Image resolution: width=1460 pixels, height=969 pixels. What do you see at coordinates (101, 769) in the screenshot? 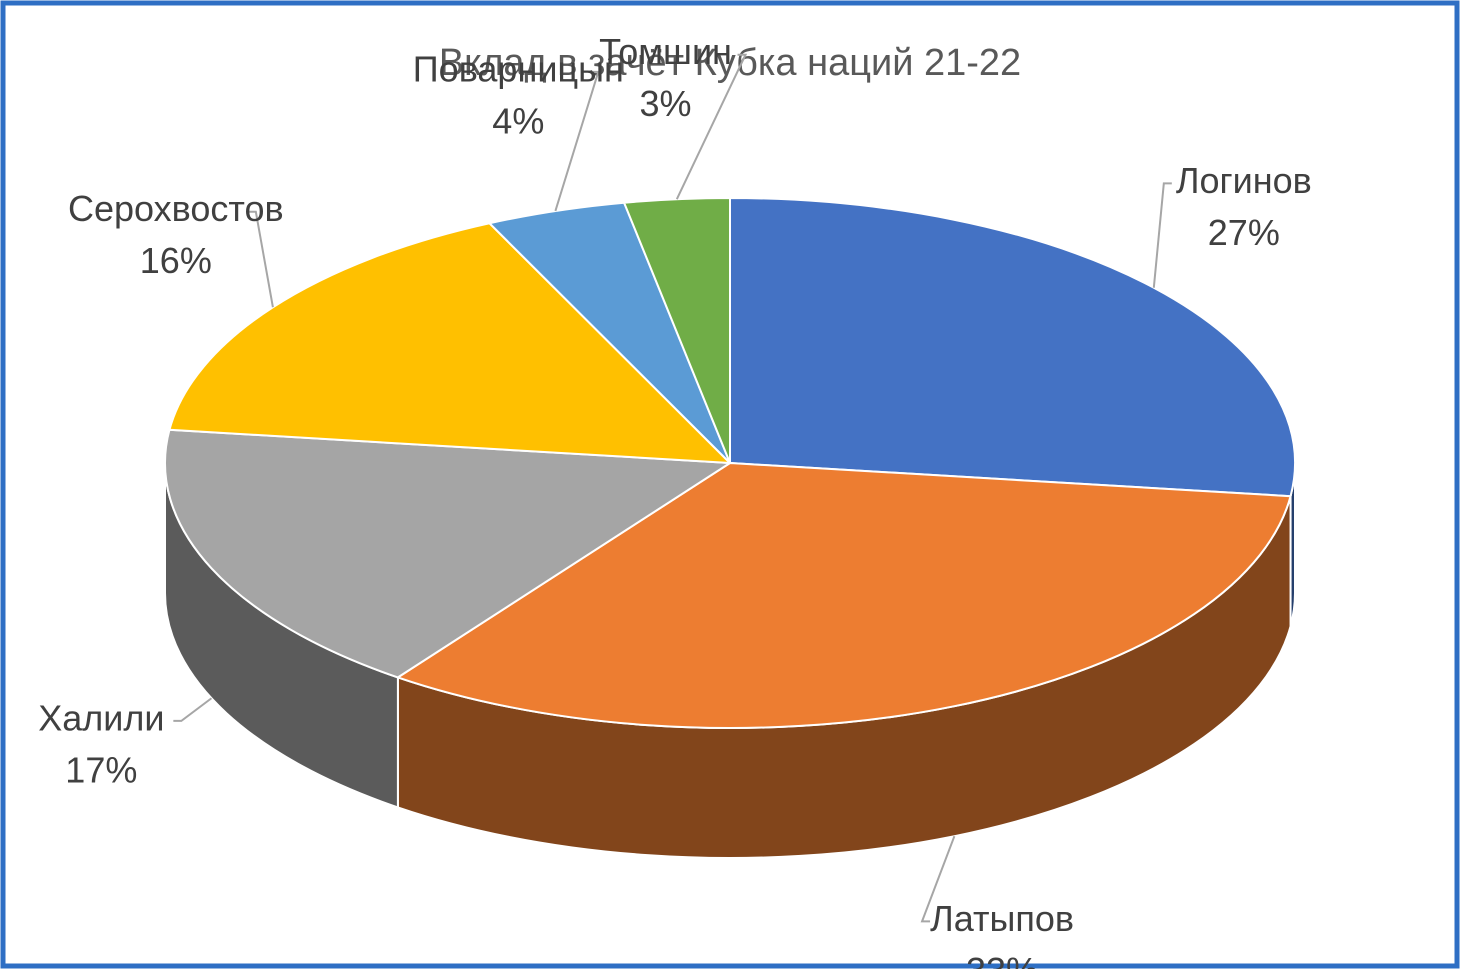
I see `value-label: 17%` at bounding box center [101, 769].